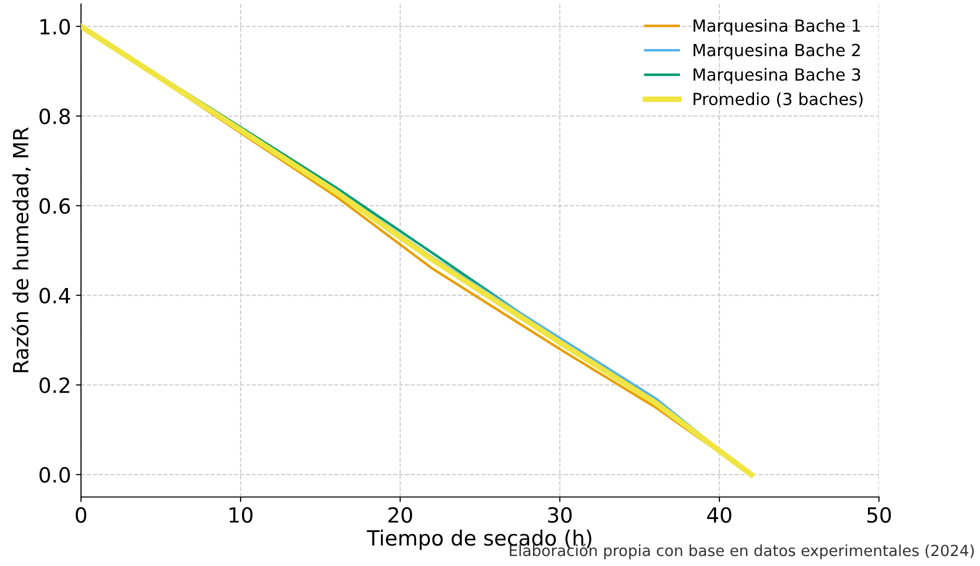 Image resolution: width=980 pixels, height=566 pixels. Describe the element at coordinates (55, 296) in the screenshot. I see `y-tick-label: 0.4` at that location.